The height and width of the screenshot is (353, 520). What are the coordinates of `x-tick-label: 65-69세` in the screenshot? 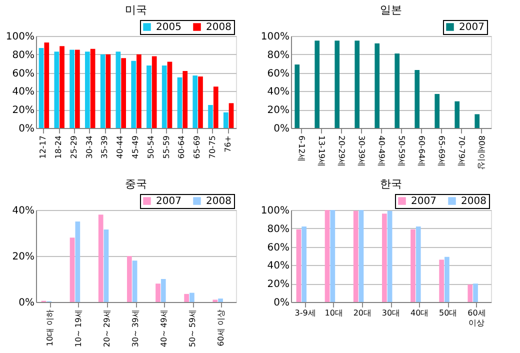 It's located at (441, 151).